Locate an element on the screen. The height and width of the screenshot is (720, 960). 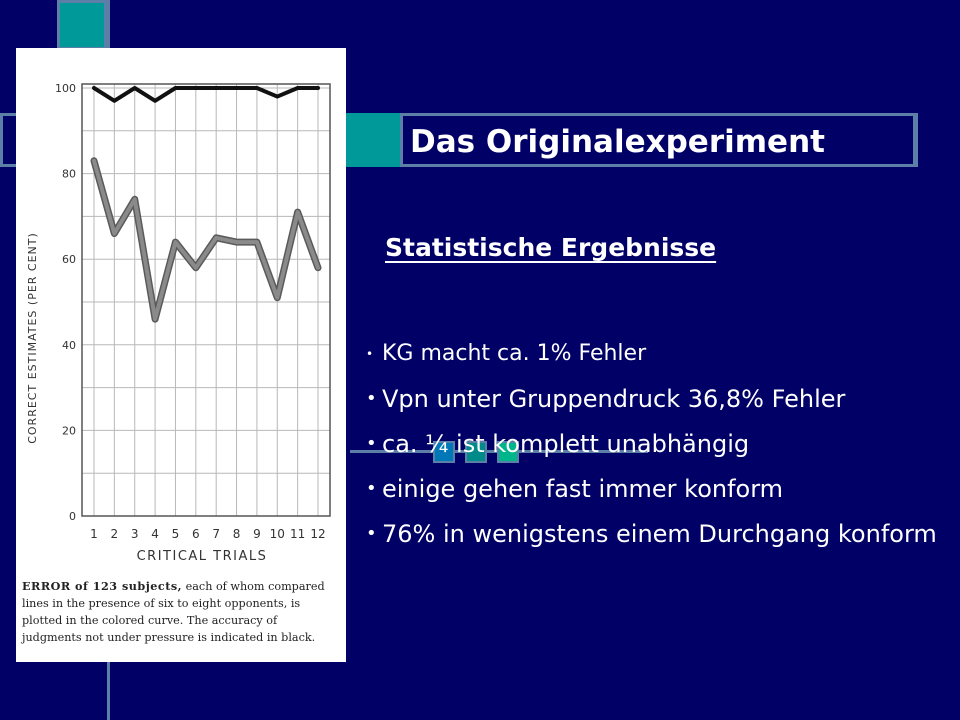
section-heading: Statistische Ergebnisse is located at coordinates (551, 247).